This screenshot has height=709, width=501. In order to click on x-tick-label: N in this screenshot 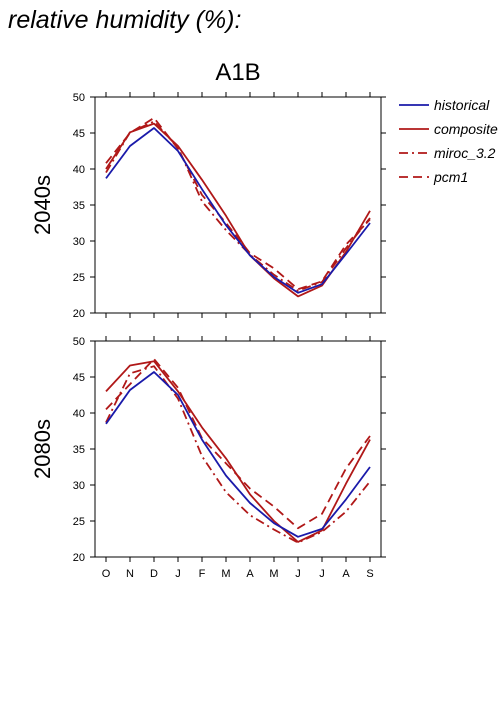, I will do `click(130, 574)`.